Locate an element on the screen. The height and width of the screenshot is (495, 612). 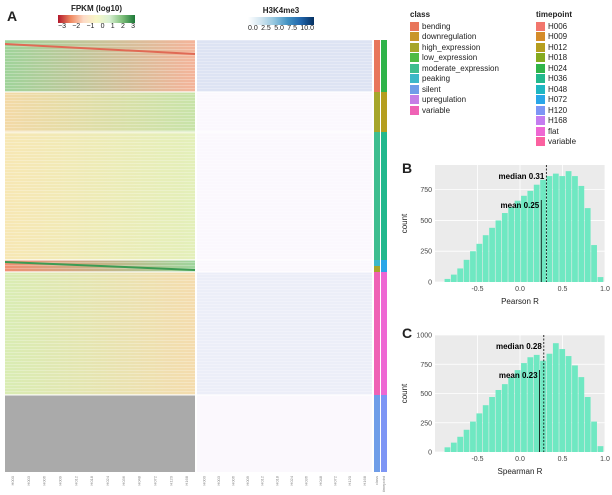
h3k4me3-column-label: H003 is located at coordinates (218, 480).